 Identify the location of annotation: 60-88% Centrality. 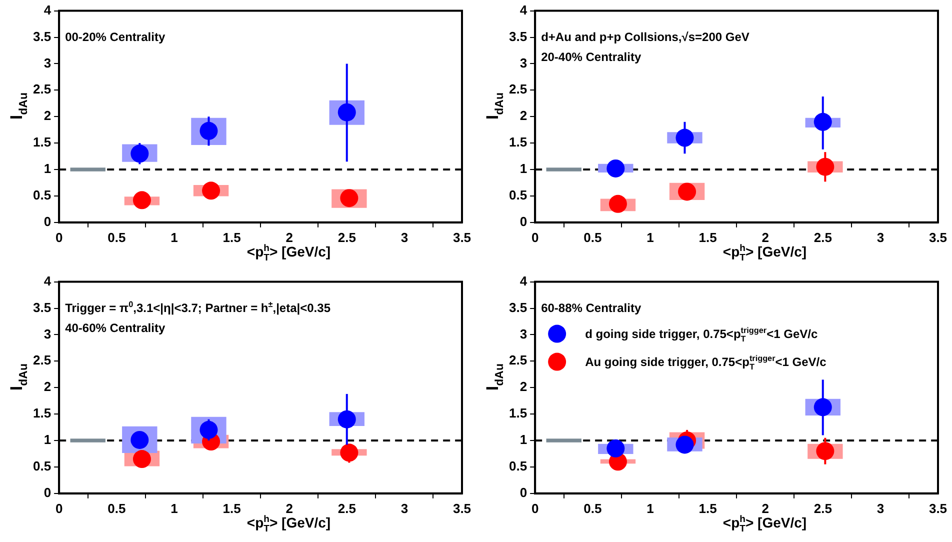
(591, 307).